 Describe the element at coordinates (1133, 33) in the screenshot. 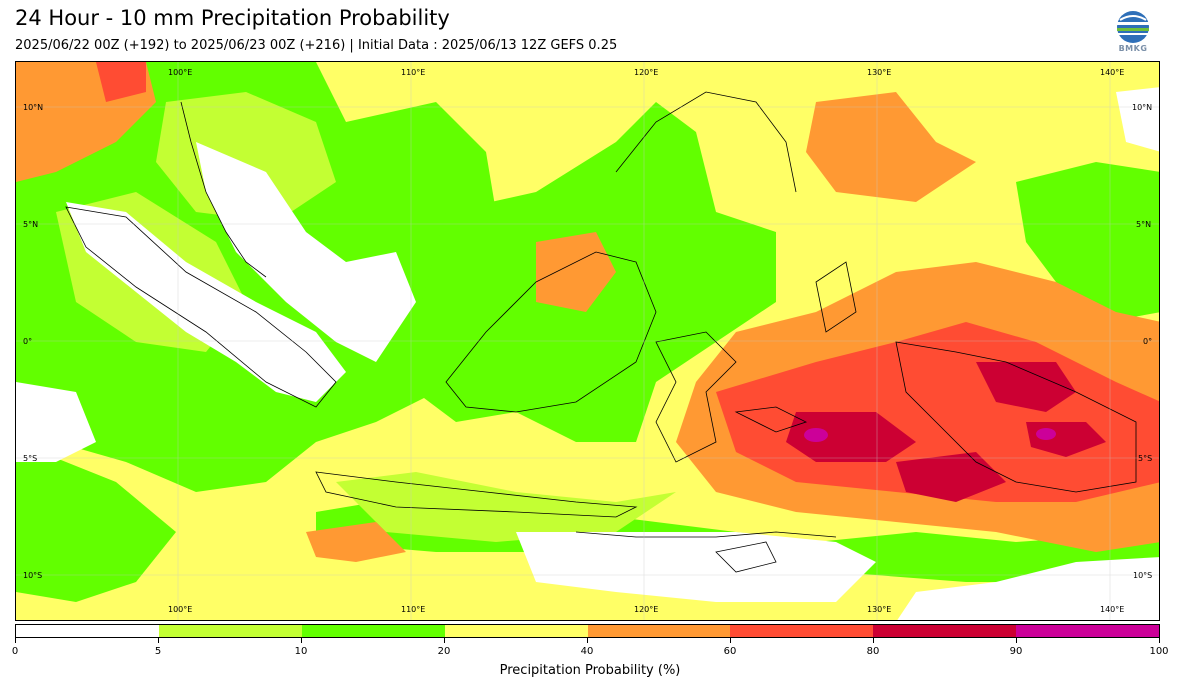

I see `bmkg-logo` at that location.